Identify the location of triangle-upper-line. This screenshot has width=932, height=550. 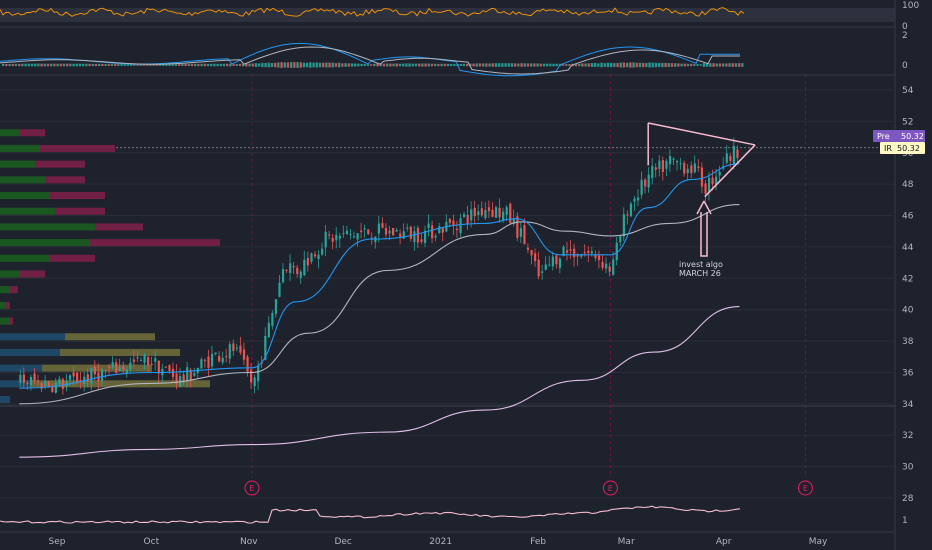
(702, 134).